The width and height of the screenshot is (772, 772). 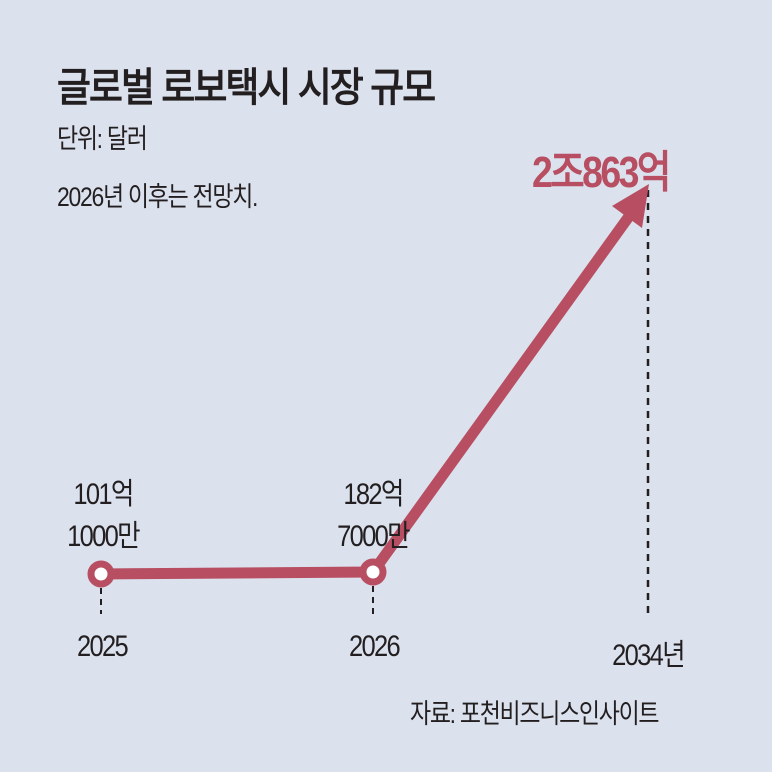 I want to click on x-label-2025: 2025, so click(x=103, y=646).